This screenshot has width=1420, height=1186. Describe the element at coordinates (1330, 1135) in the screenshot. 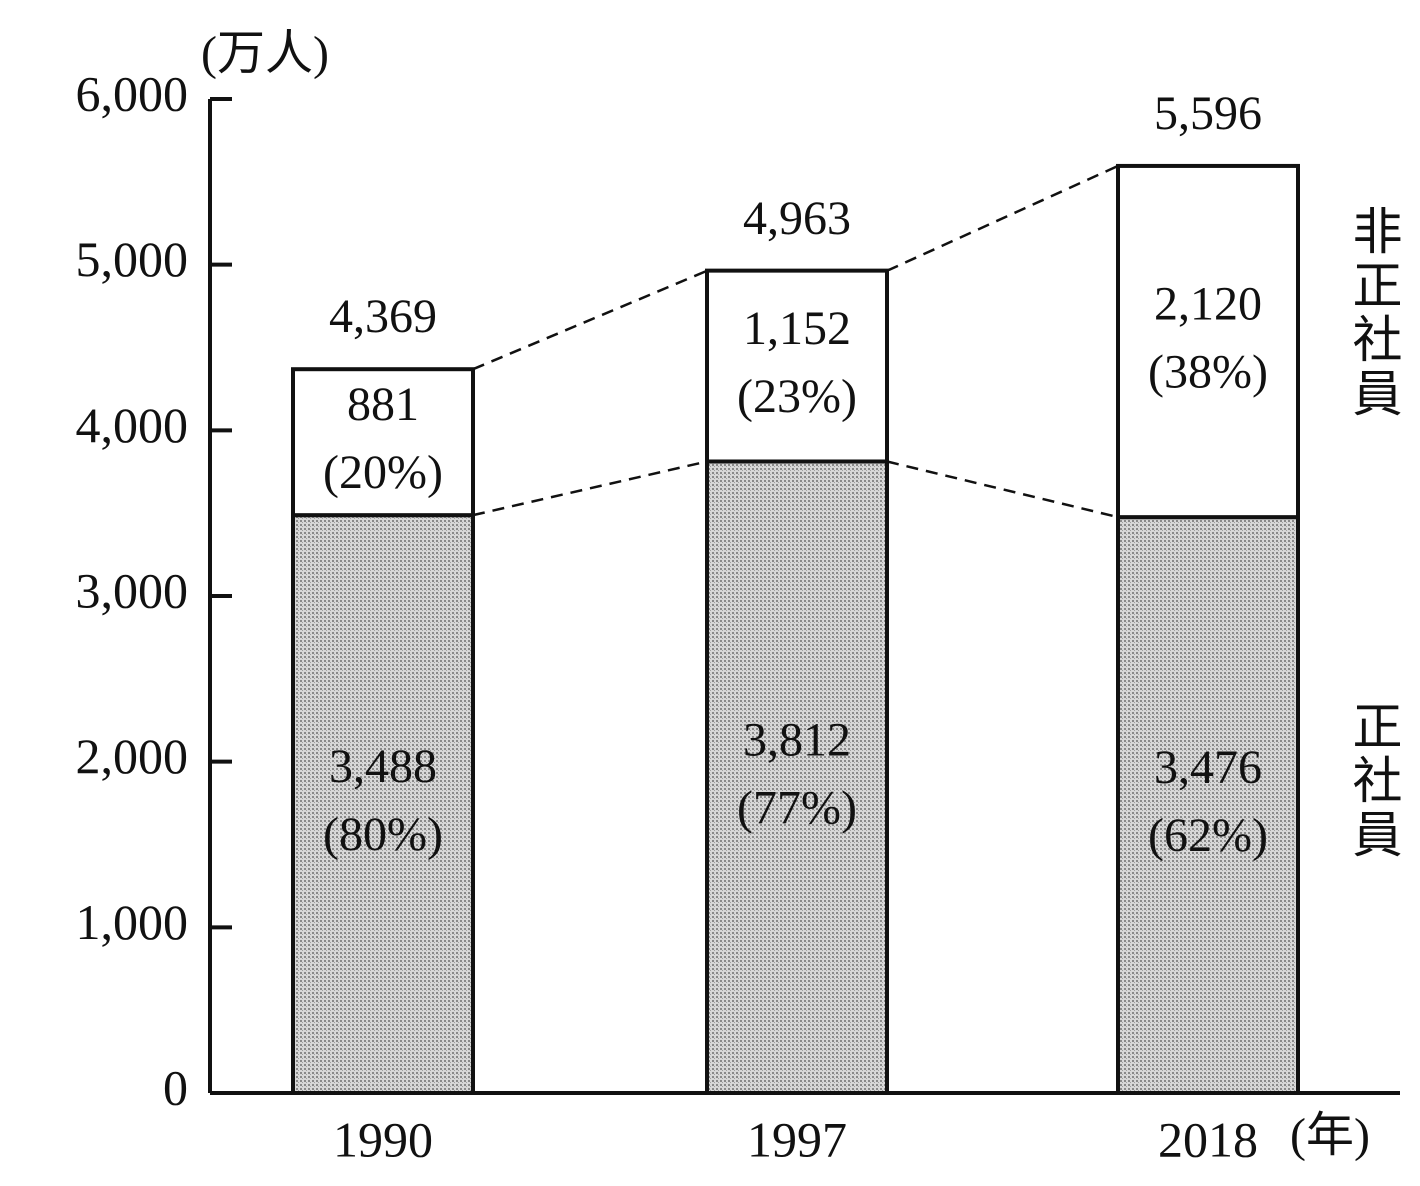

I see `x-unit: (年)` at that location.